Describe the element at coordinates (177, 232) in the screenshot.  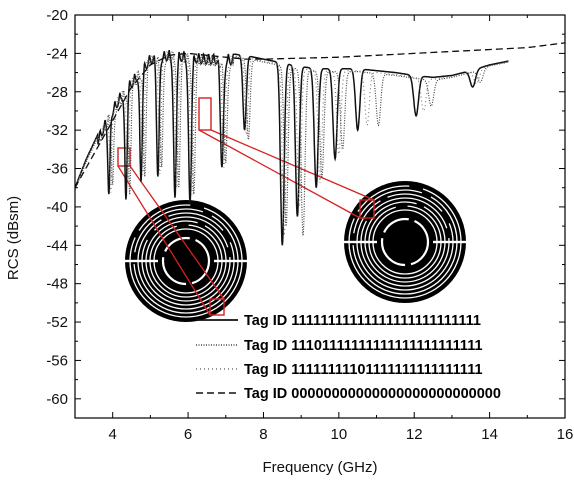
I see `zoom-connector-left-b` at that location.